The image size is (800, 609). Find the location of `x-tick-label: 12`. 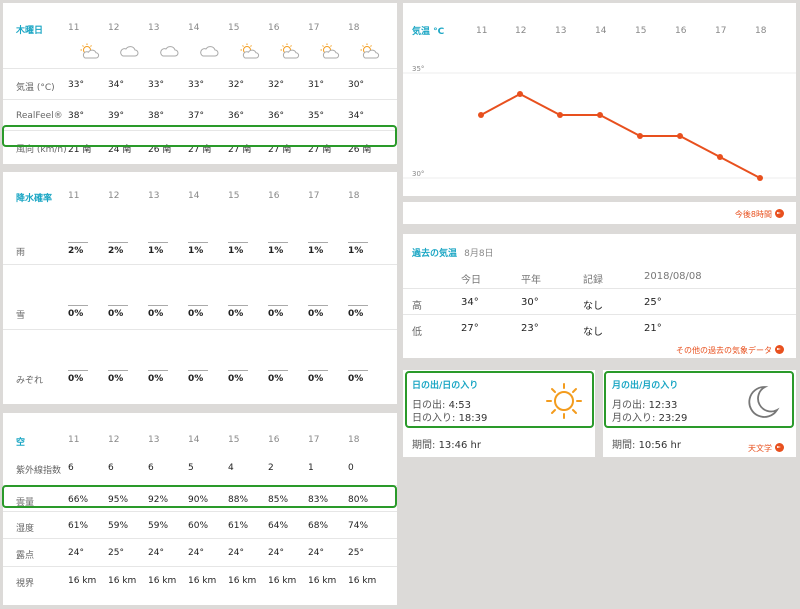

x-tick-label: 12 is located at coordinates (520, 31).